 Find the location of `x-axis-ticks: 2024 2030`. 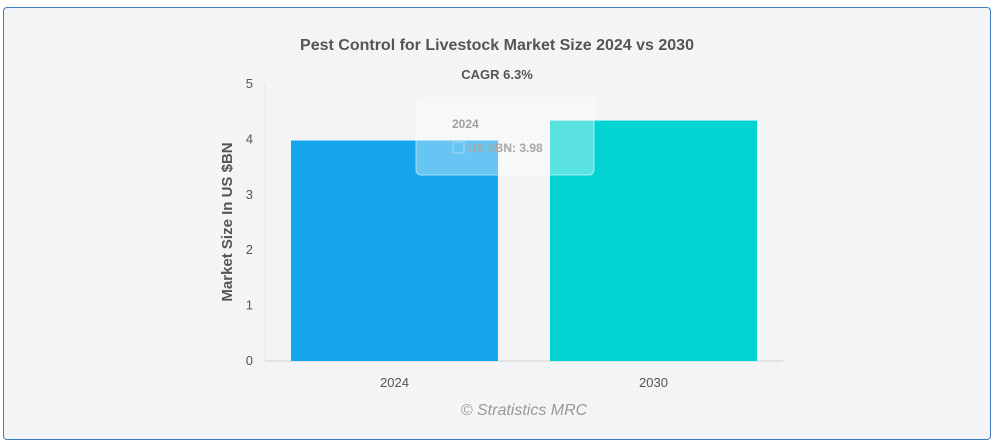

x-axis-ticks: 2024 2030 is located at coordinates (524, 382).